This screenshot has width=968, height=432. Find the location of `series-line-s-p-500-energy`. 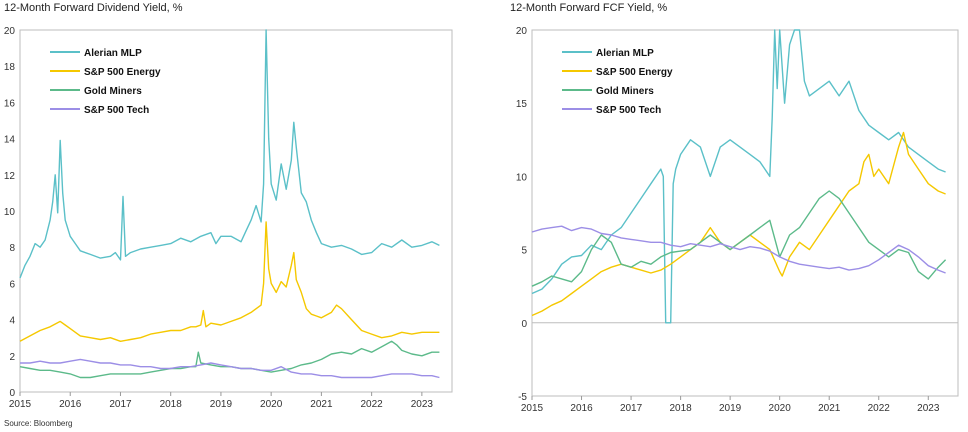

series-line-s-p-500-energy is located at coordinates (229, 281).